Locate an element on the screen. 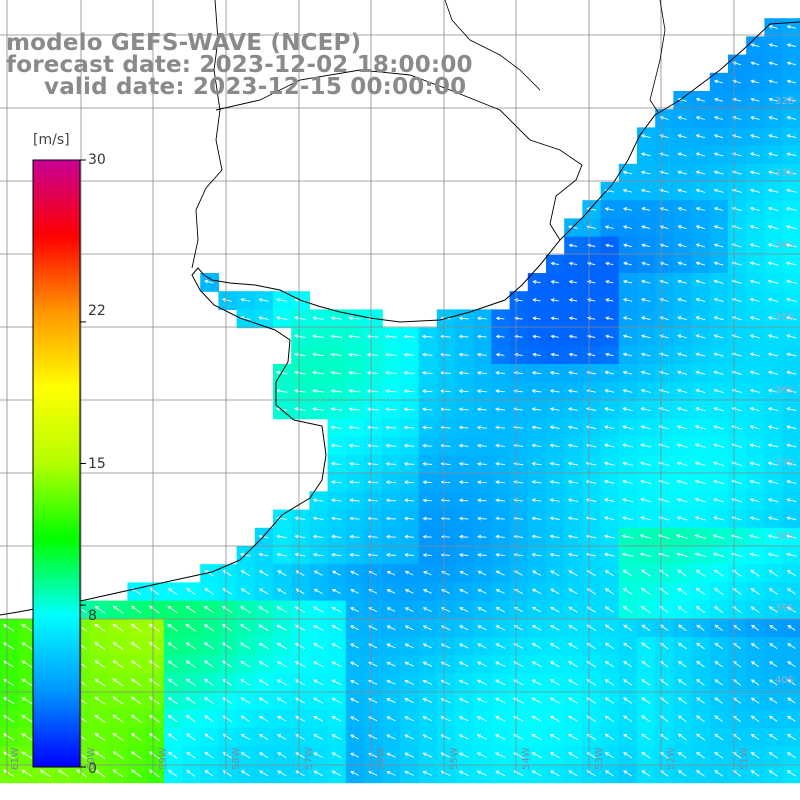  lon-label: 58W is located at coordinates (236, 758).